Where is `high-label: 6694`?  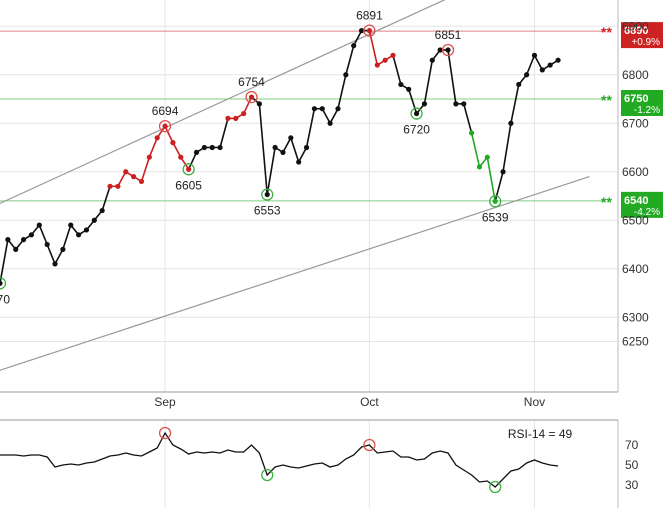 high-label: 6694 is located at coordinates (165, 111).